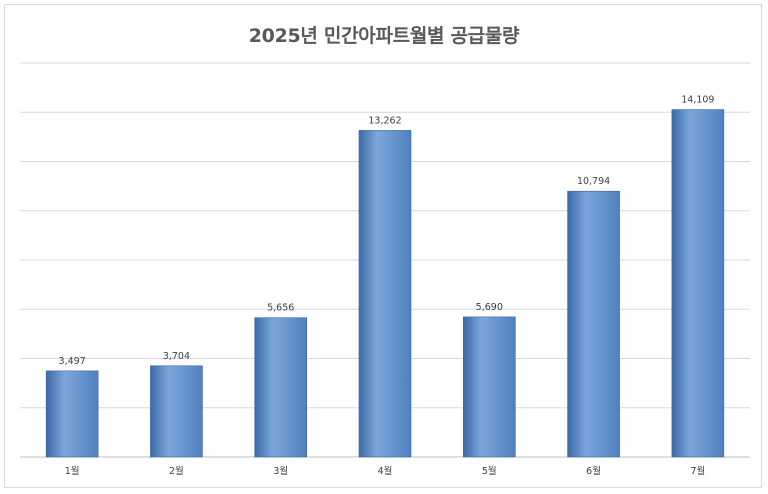  I want to click on x-tick-label: 6월, so click(593, 471).